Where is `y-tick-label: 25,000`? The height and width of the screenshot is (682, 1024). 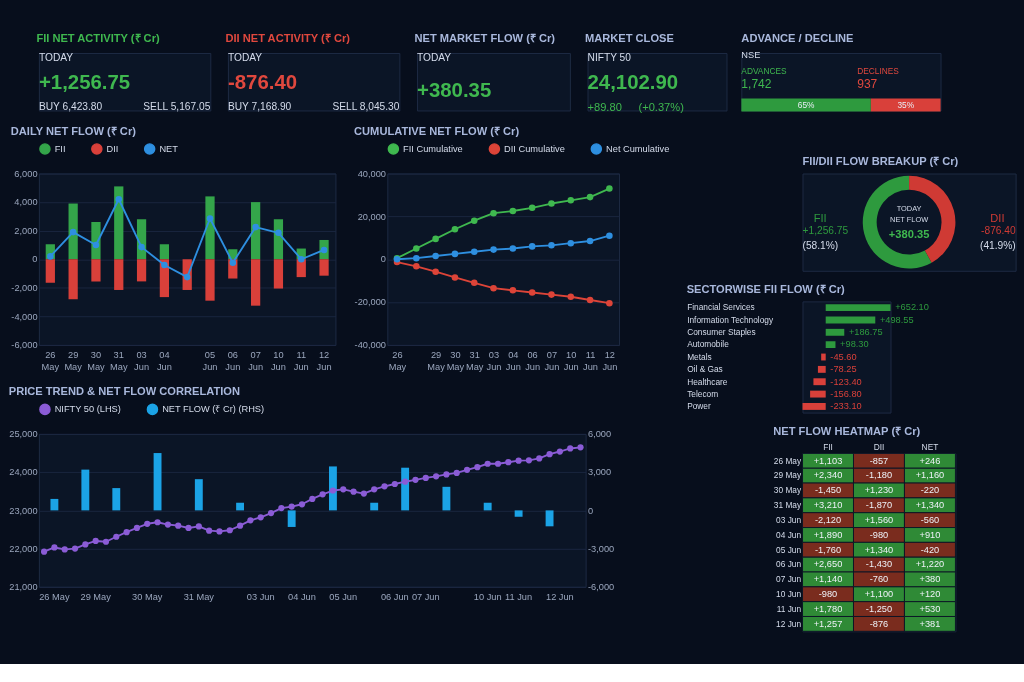
y-tick-label: 25,000 is located at coordinates (23, 434).